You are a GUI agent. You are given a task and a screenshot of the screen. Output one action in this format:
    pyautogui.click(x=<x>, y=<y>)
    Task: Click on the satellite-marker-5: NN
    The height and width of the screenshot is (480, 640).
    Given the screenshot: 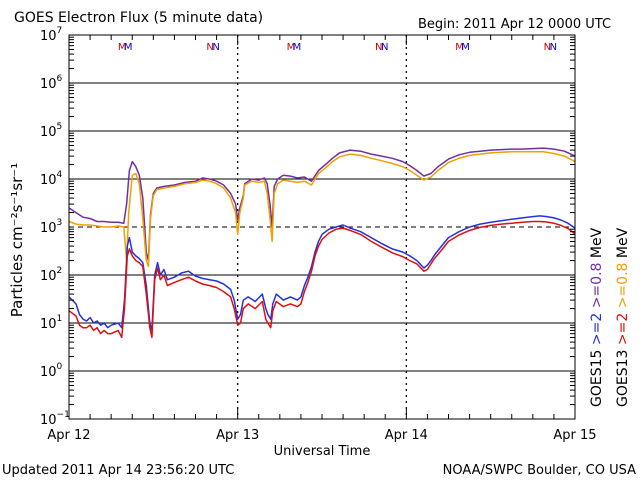 What is the action you would take?
    pyautogui.click(x=550, y=47)
    